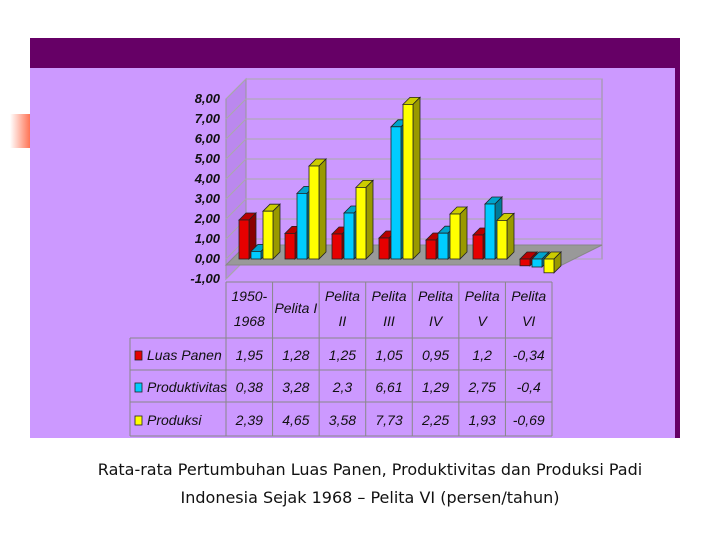  What do you see at coordinates (435, 355) in the screenshot?
I see `data-label: 0,95` at bounding box center [435, 355].